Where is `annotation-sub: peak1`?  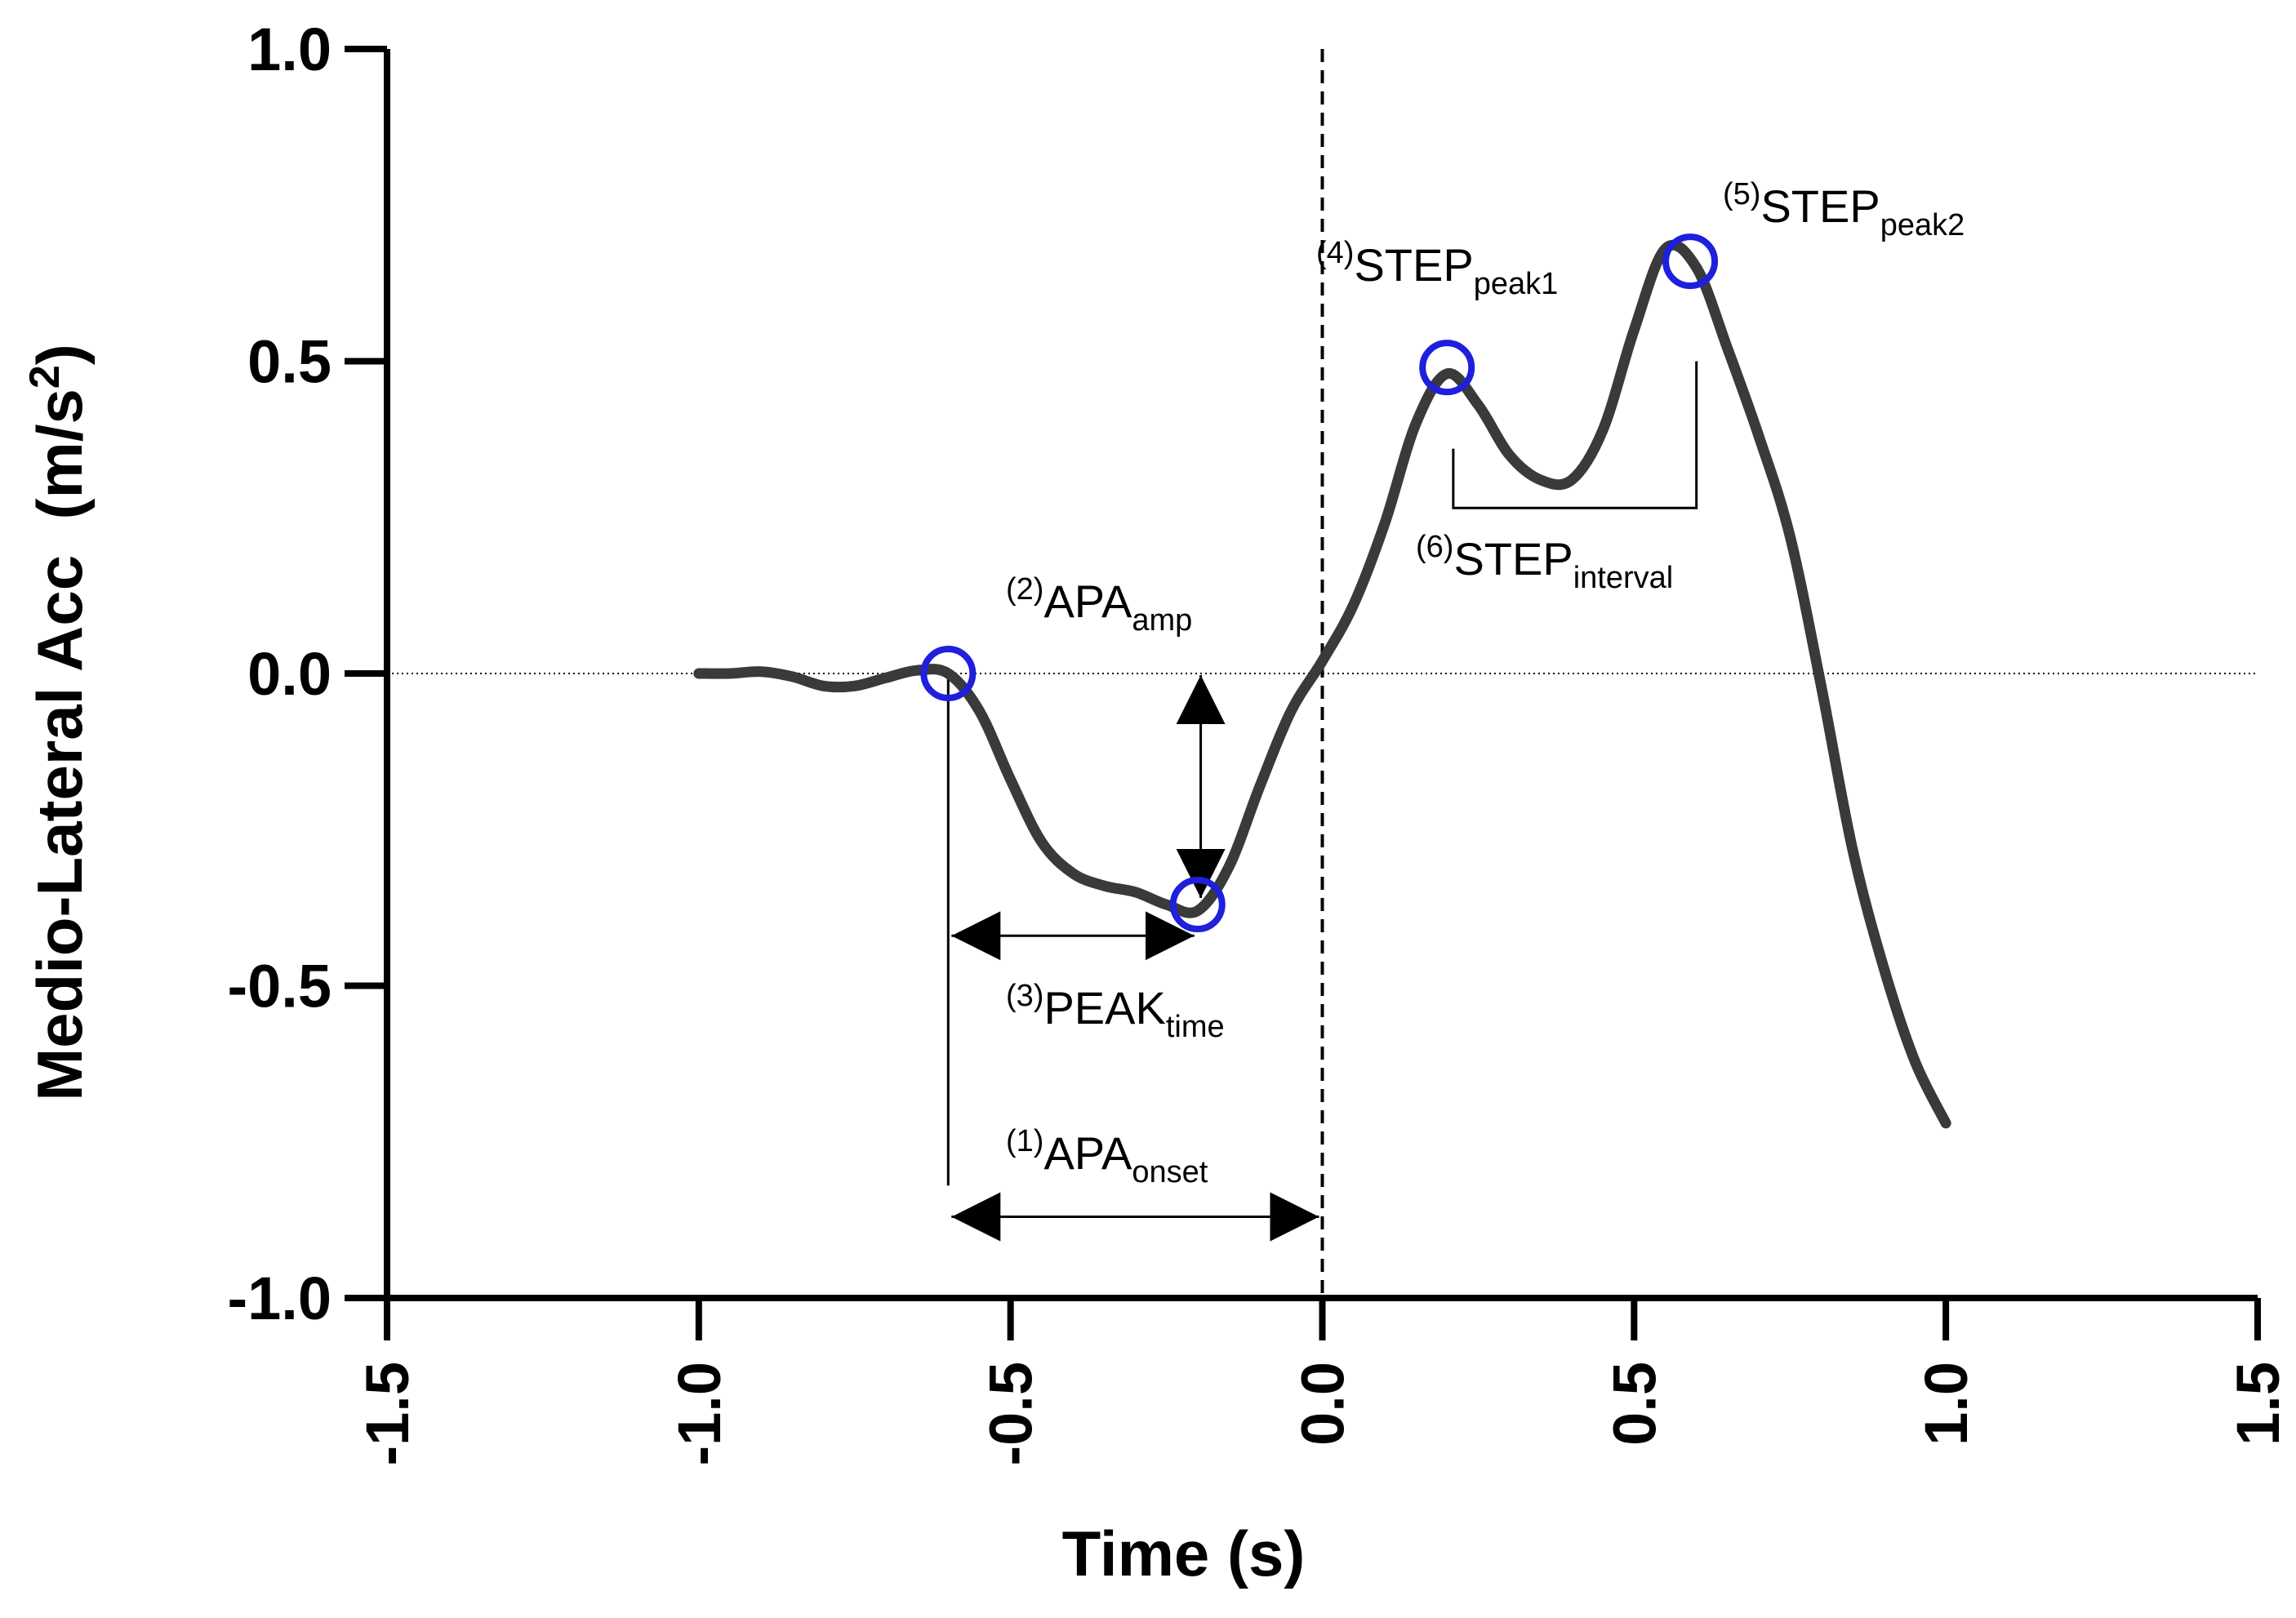
annotation-sub: peak1 is located at coordinates (1516, 284).